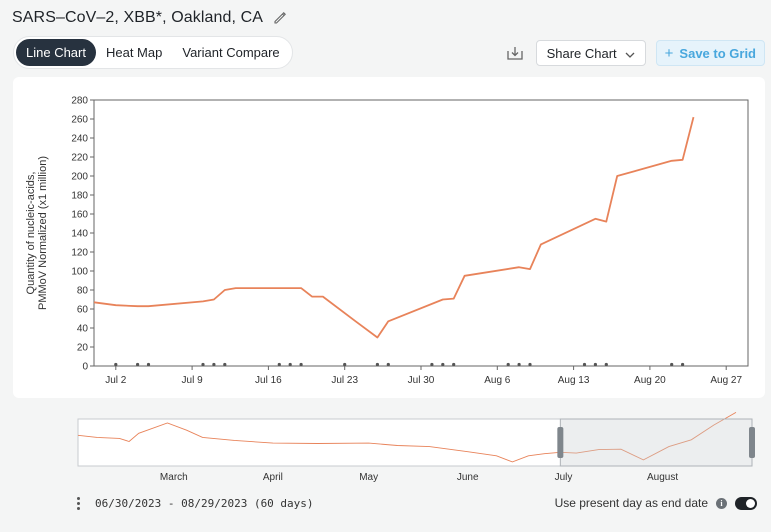 This screenshot has height=532, width=771. I want to click on title-row: SARS–CoV–2, XBB*, Oakland, CA, so click(149, 18).